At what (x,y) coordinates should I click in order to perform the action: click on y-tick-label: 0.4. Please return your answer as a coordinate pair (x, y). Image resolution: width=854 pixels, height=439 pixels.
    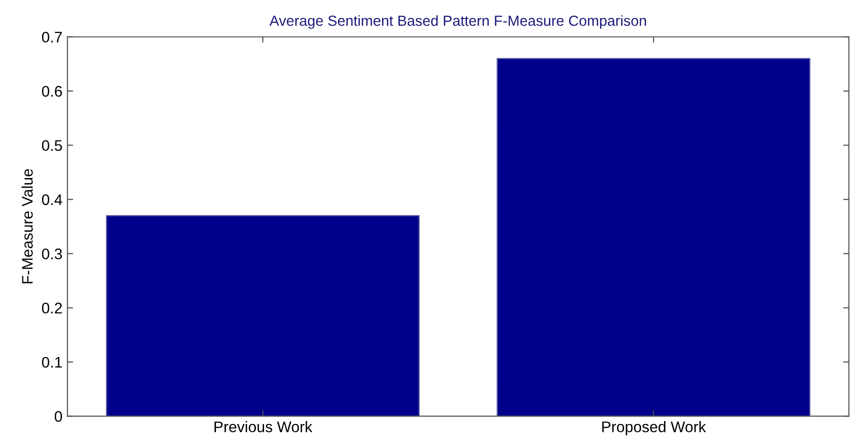
    Looking at the image, I should click on (52, 200).